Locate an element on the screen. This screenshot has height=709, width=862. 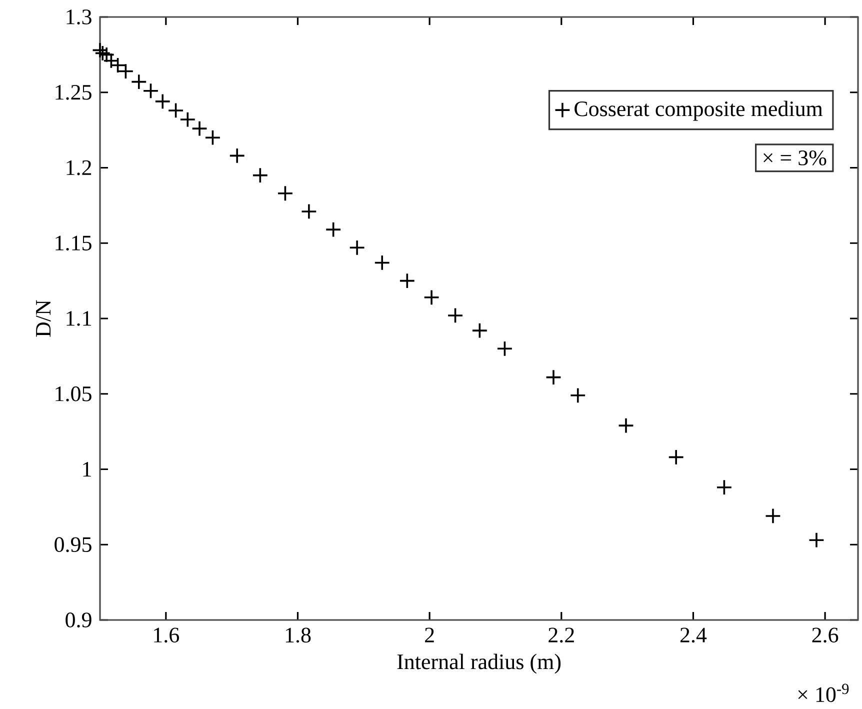
y-tick-label: 1.3 is located at coordinates (79, 16).